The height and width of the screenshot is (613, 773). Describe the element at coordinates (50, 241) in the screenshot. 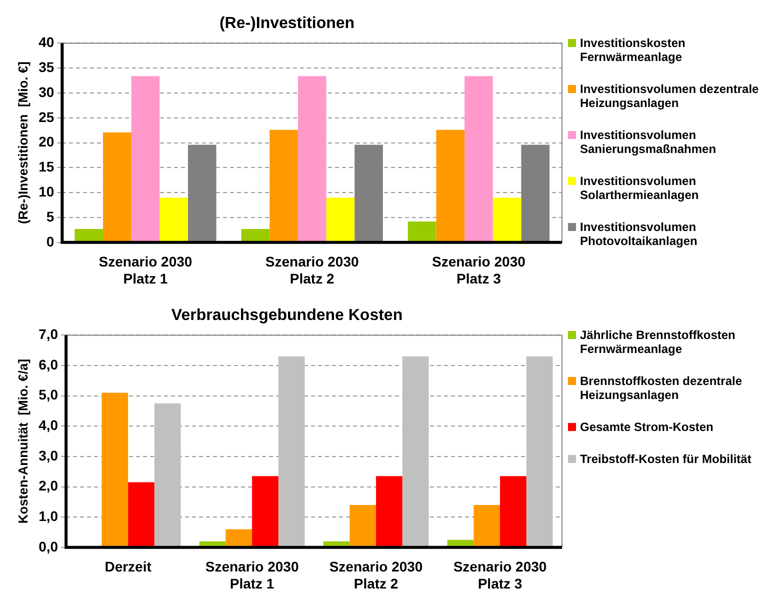

I see `y-tick-label: 0` at that location.